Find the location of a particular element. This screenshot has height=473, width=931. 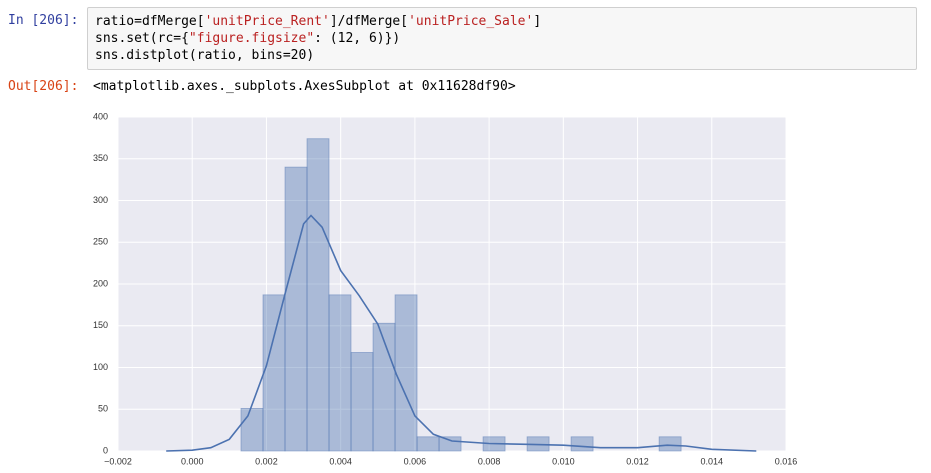

code-token: ]/dfMerge[ is located at coordinates (369, 21).